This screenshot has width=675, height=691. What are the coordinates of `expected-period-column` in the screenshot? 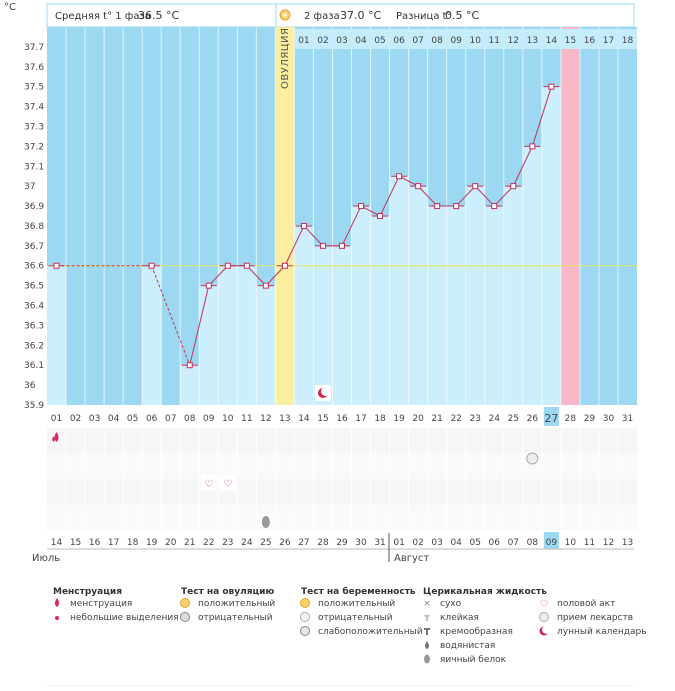 It's located at (570, 216).